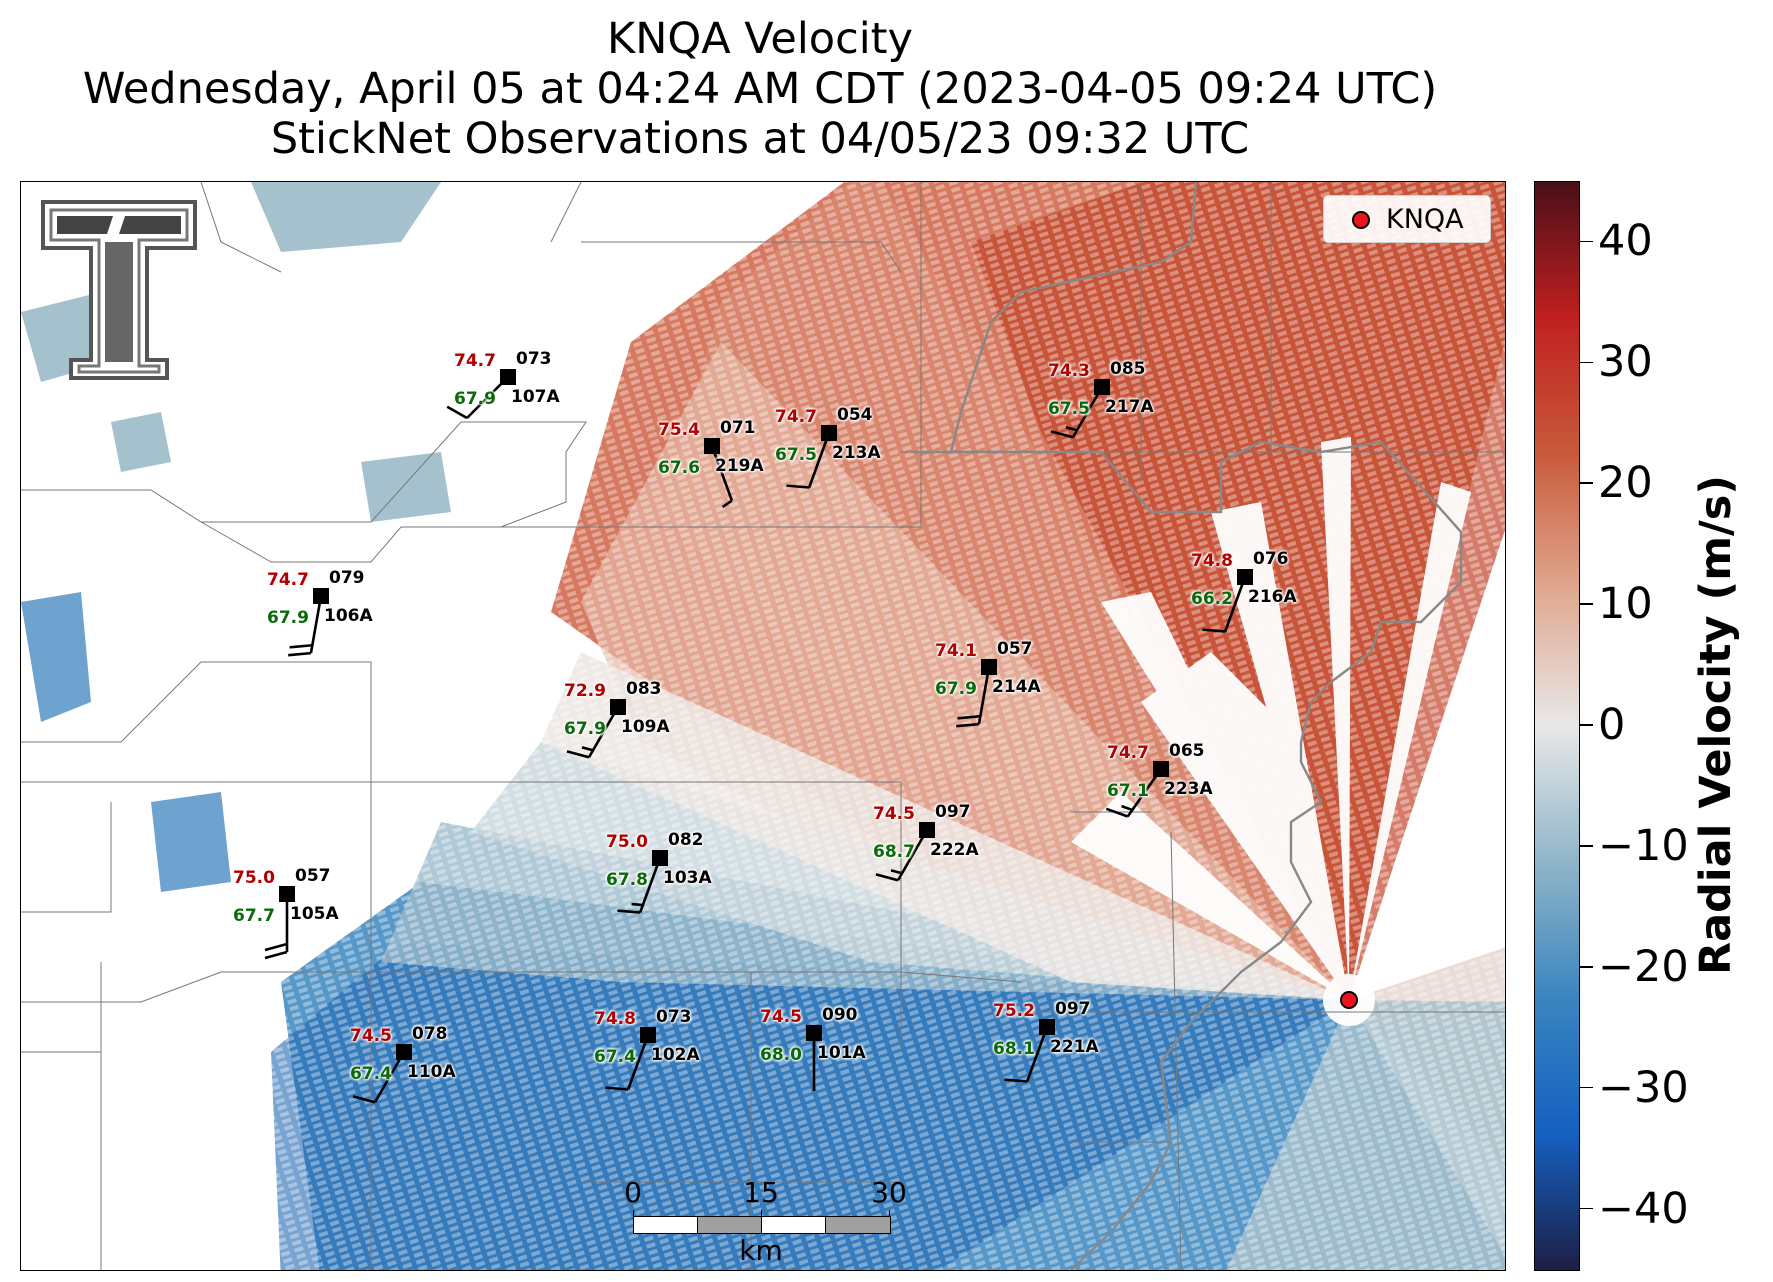 The width and height of the screenshot is (1773, 1282). What do you see at coordinates (1557, 726) in the screenshot?
I see `velocity-colorbar` at bounding box center [1557, 726].